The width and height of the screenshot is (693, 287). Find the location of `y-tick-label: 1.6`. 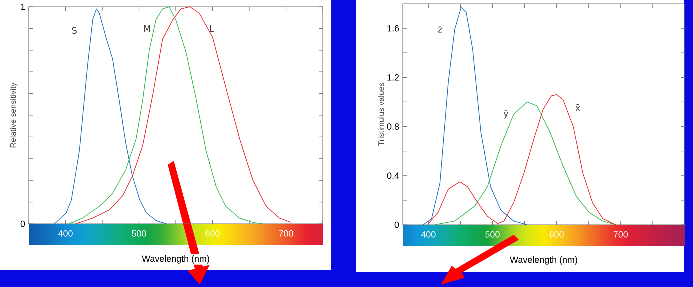

y-tick-label: 1.6 is located at coordinates (394, 28).